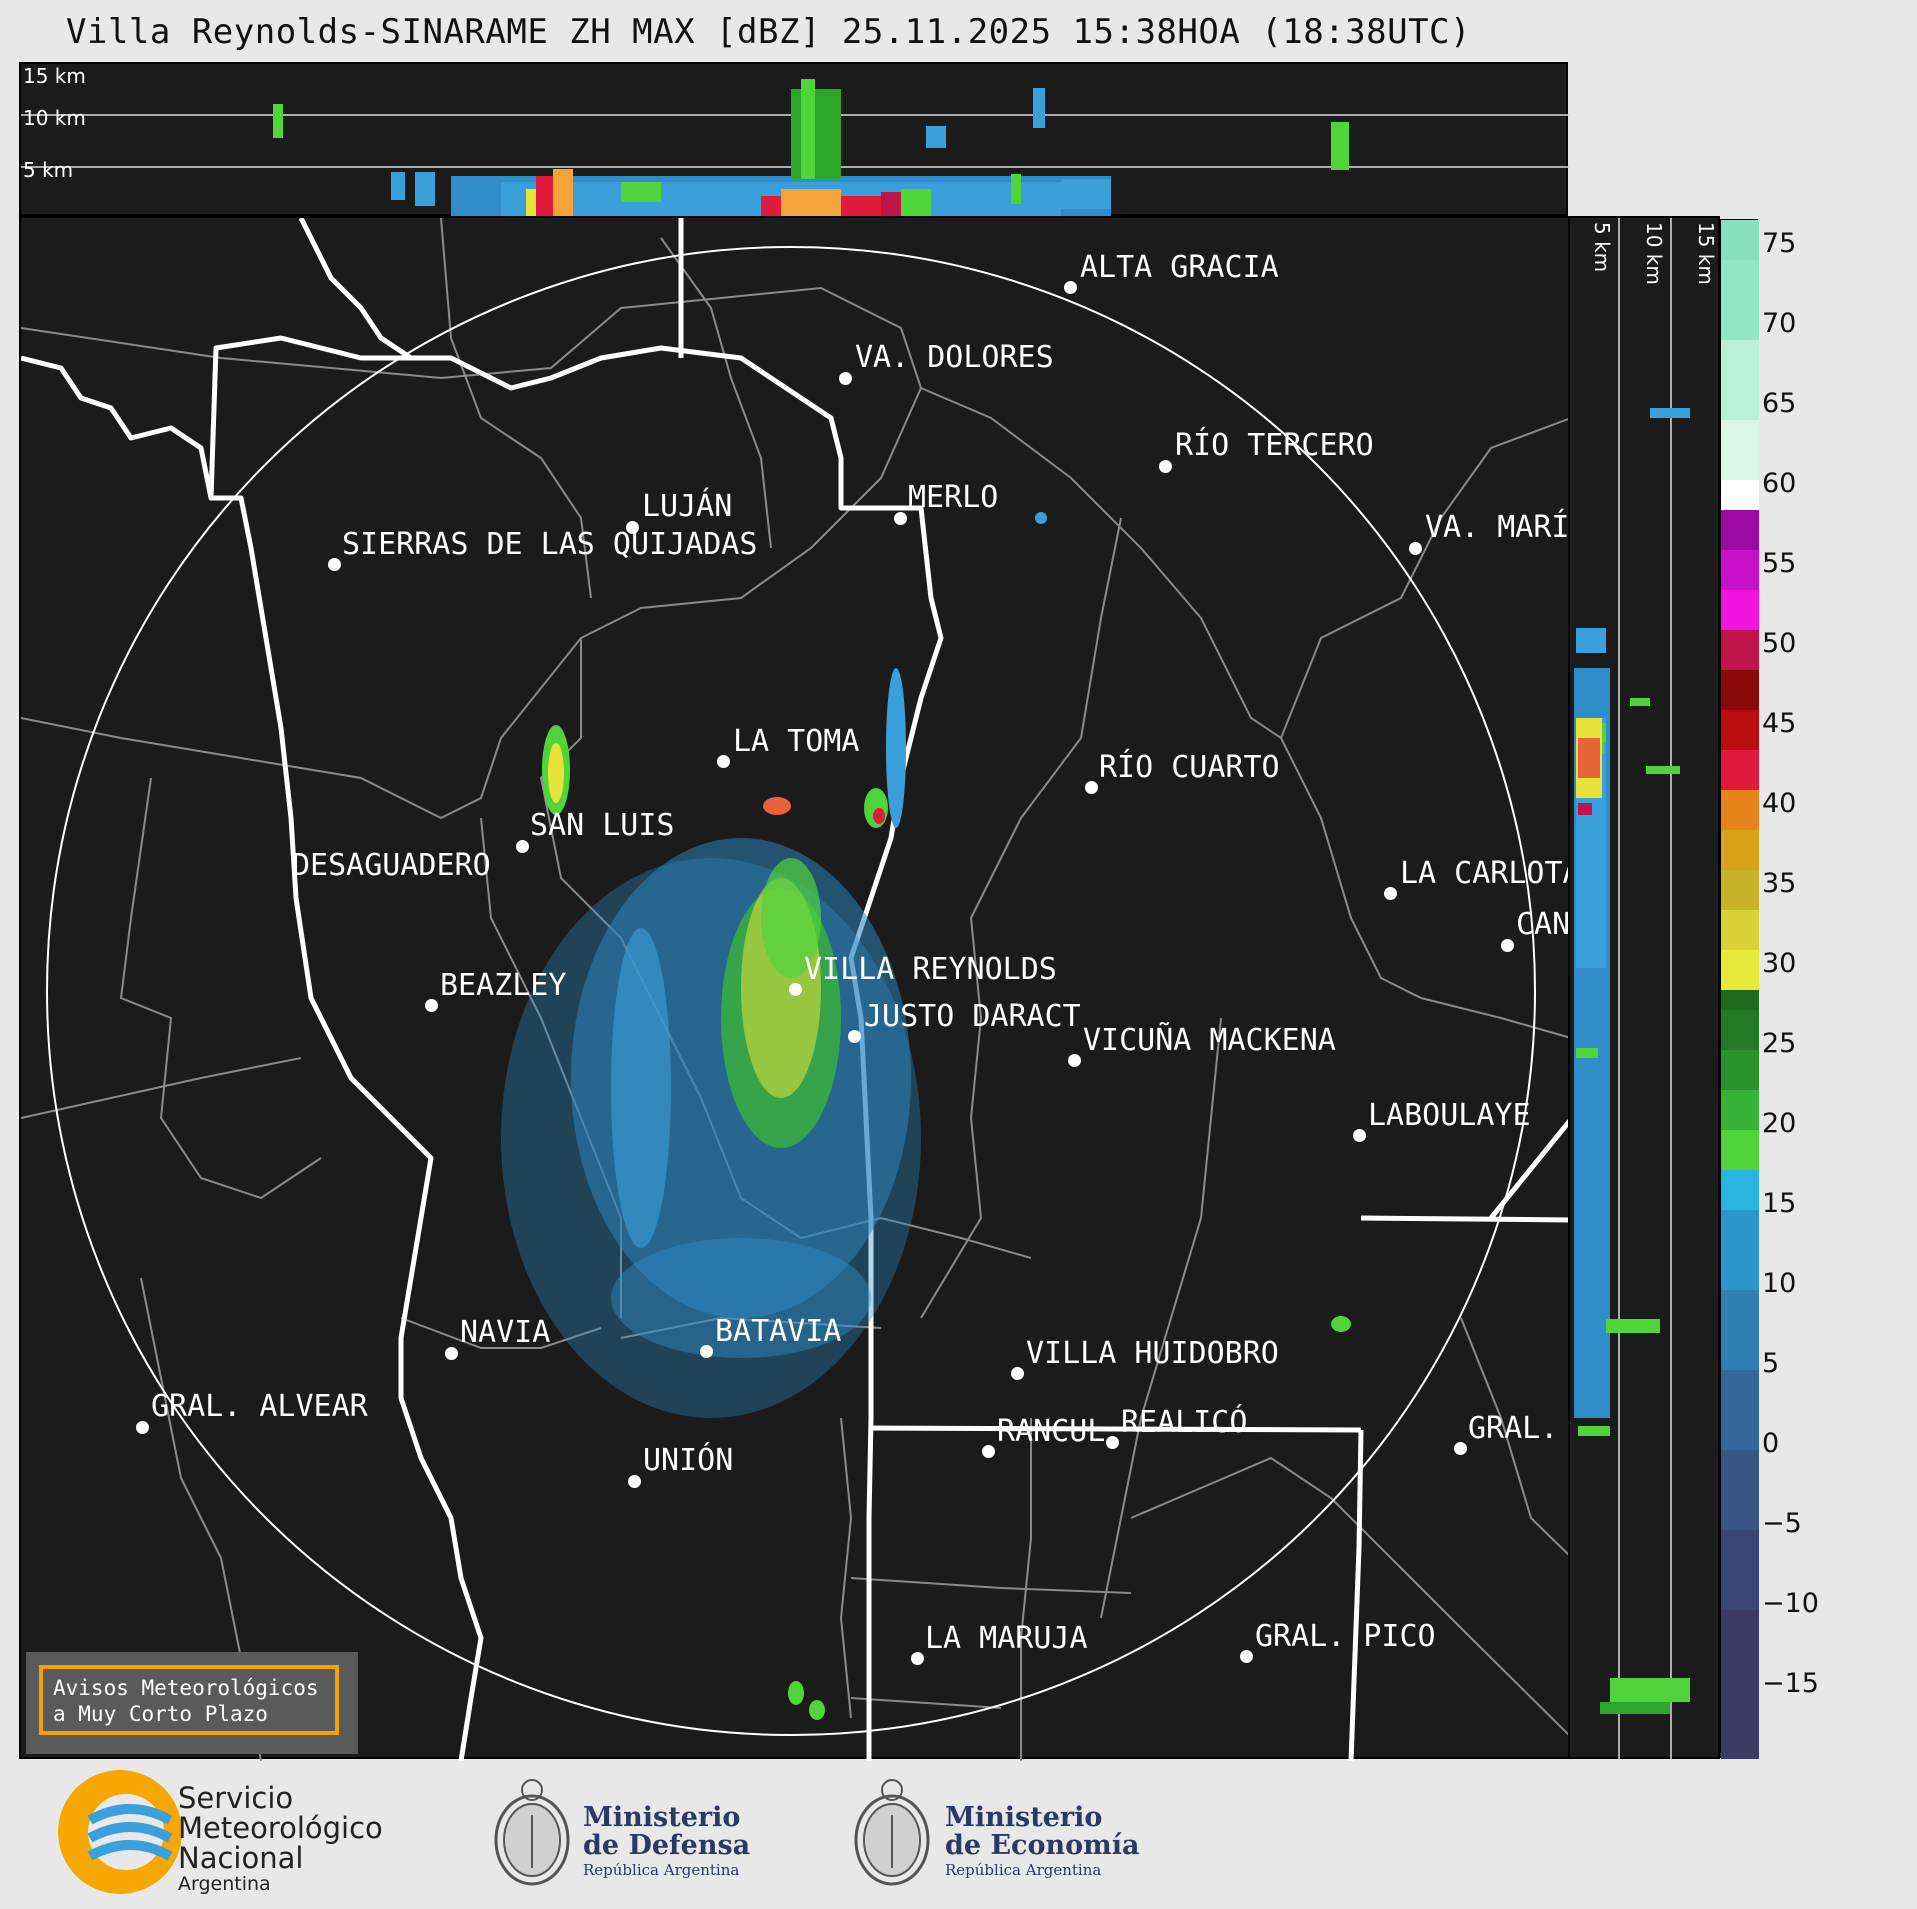 The width and height of the screenshot is (1917, 1909). Describe the element at coordinates (845, 378) in the screenshot. I see `city-dot-va-dolores` at that location.